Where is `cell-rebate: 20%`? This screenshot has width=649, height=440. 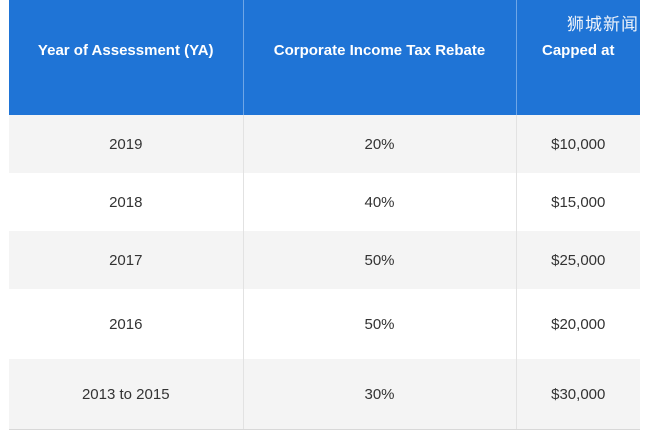 cell-rebate: 20% is located at coordinates (380, 144).